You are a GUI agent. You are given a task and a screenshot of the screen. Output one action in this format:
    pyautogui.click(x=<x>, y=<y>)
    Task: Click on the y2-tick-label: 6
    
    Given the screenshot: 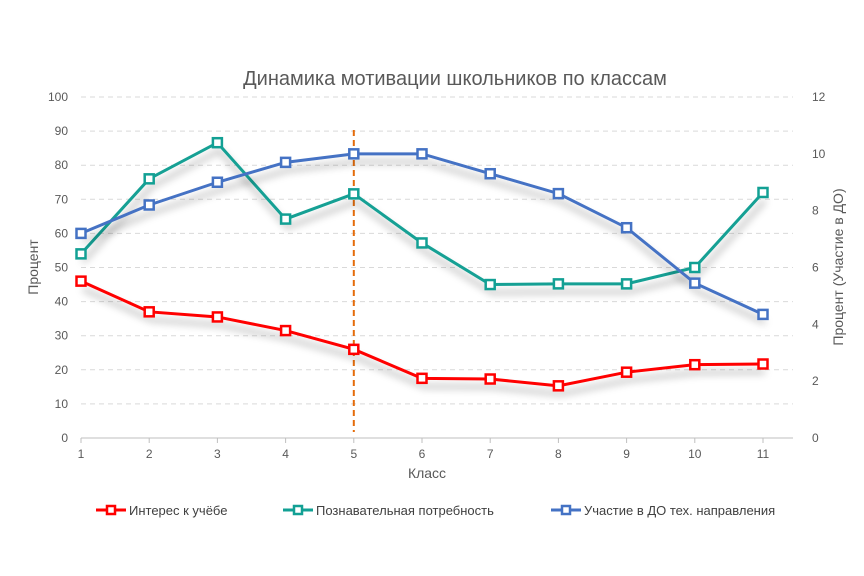 What is the action you would take?
    pyautogui.click(x=815, y=268)
    